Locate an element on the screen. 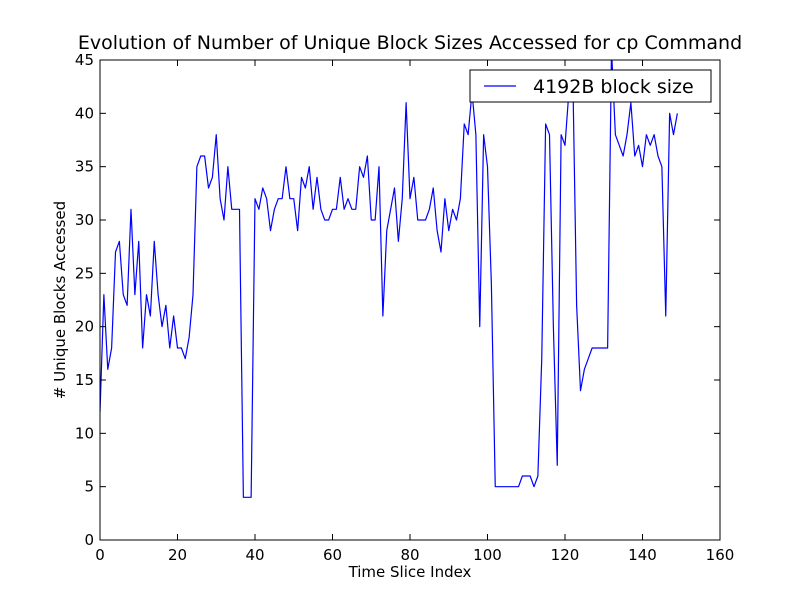  y-tick-label: 25 is located at coordinates (84, 273).